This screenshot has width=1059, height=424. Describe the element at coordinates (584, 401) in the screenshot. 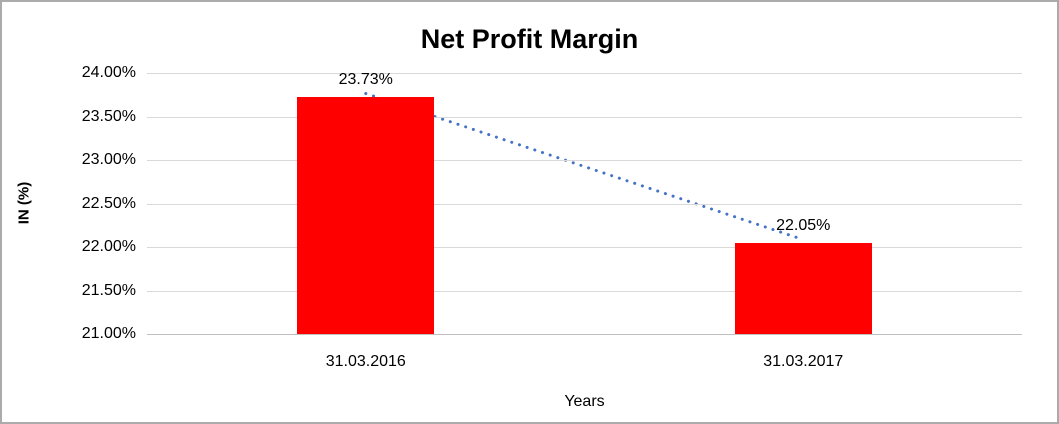

I see `x-axis-title: Years` at that location.